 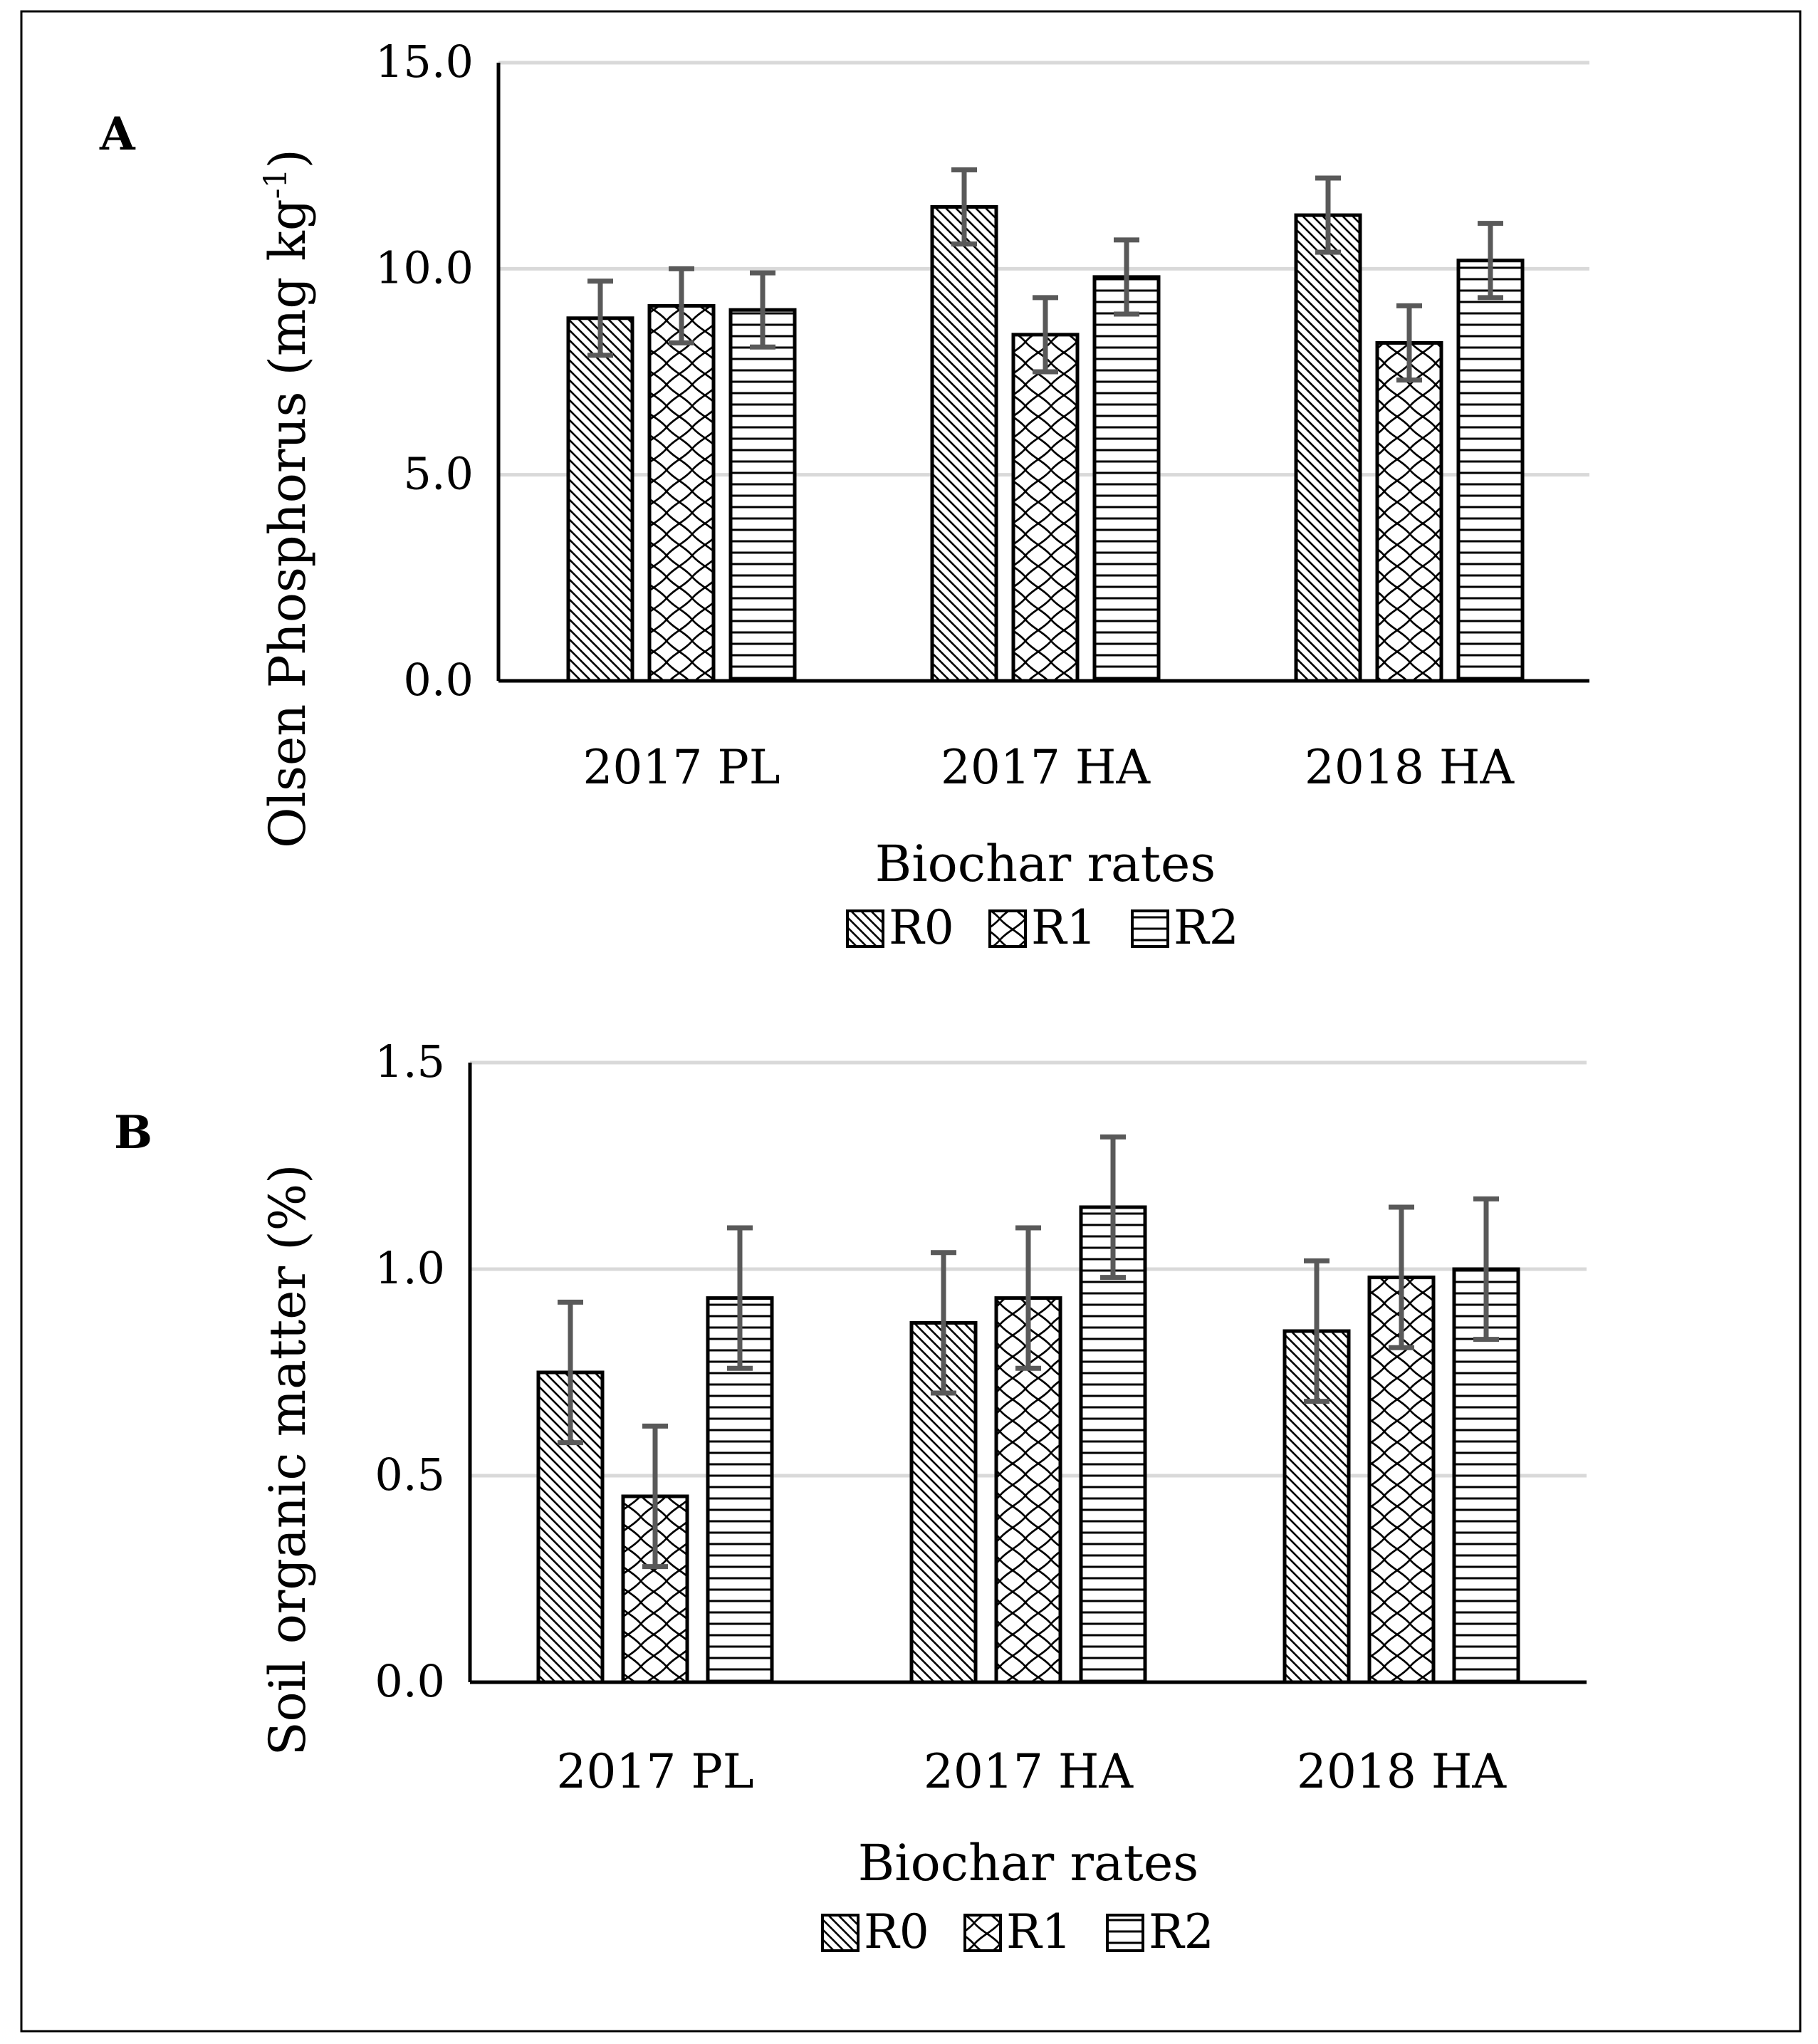 What do you see at coordinates (1410, 767) in the screenshot?
I see `panel-a-x-tick-label: 2018 HA` at bounding box center [1410, 767].